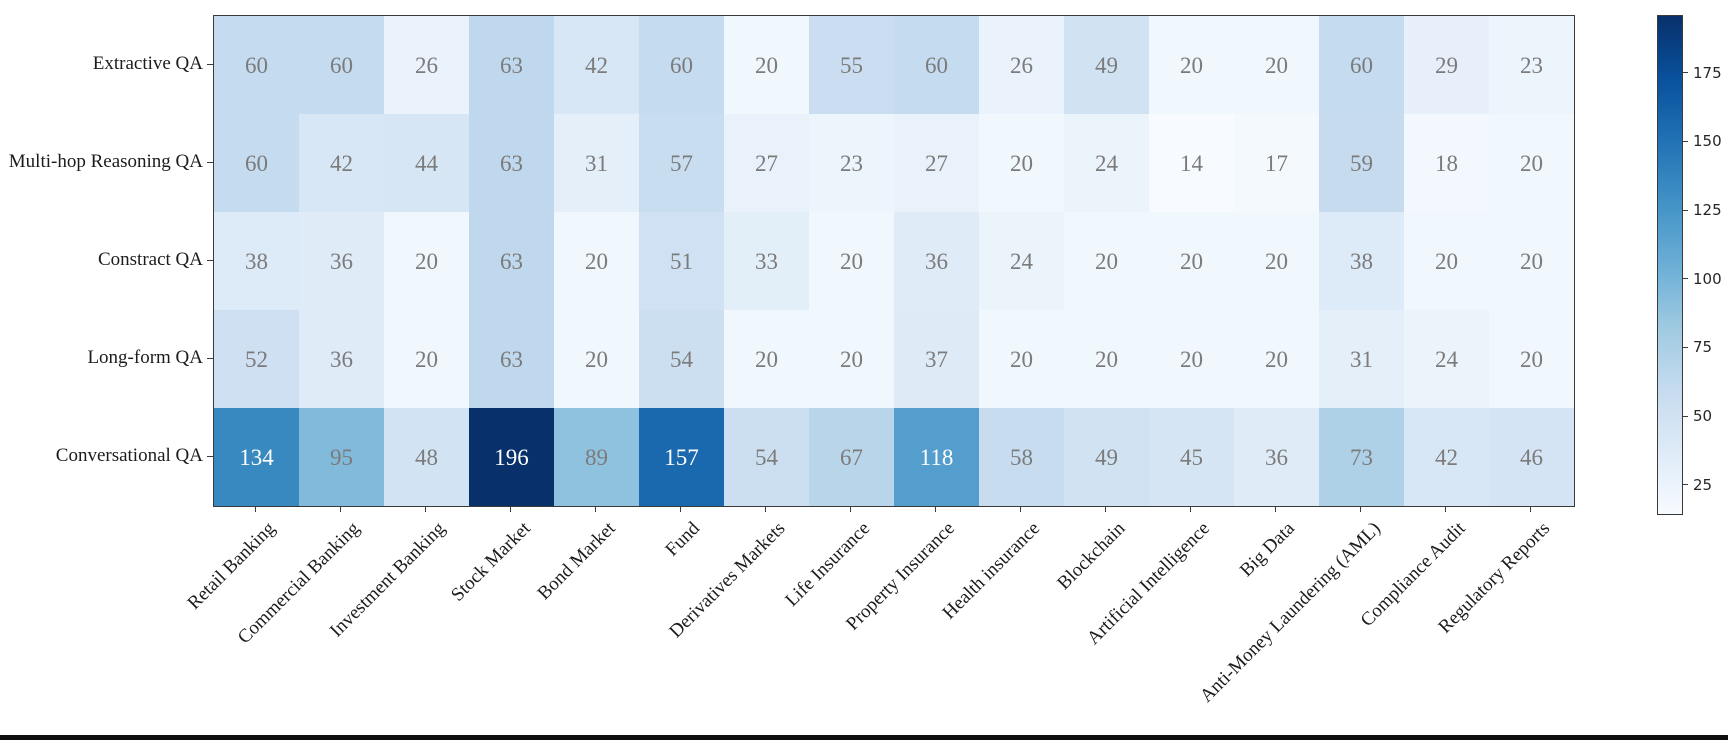 The image size is (1728, 740). Describe the element at coordinates (147, 63) in the screenshot. I see `y-tick-label: Extractive QA` at that location.